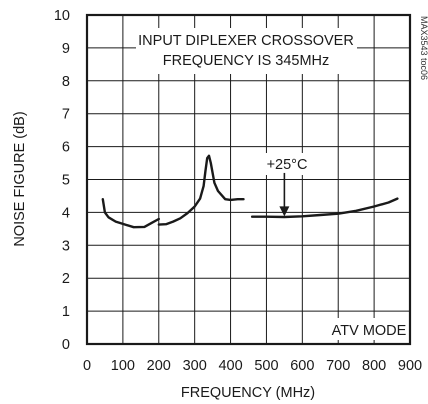  I want to click on annotation-box-mode: ATV MODE, so click(369, 329).